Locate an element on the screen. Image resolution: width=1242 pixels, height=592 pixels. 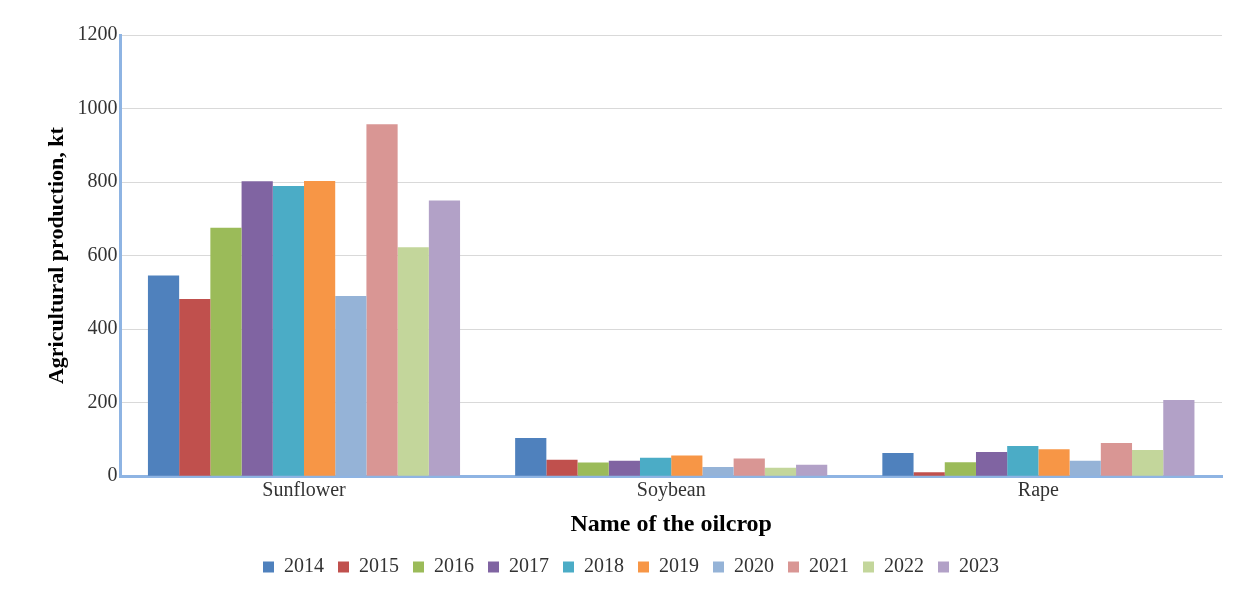
legend-label: 2015 is located at coordinates (379, 565).